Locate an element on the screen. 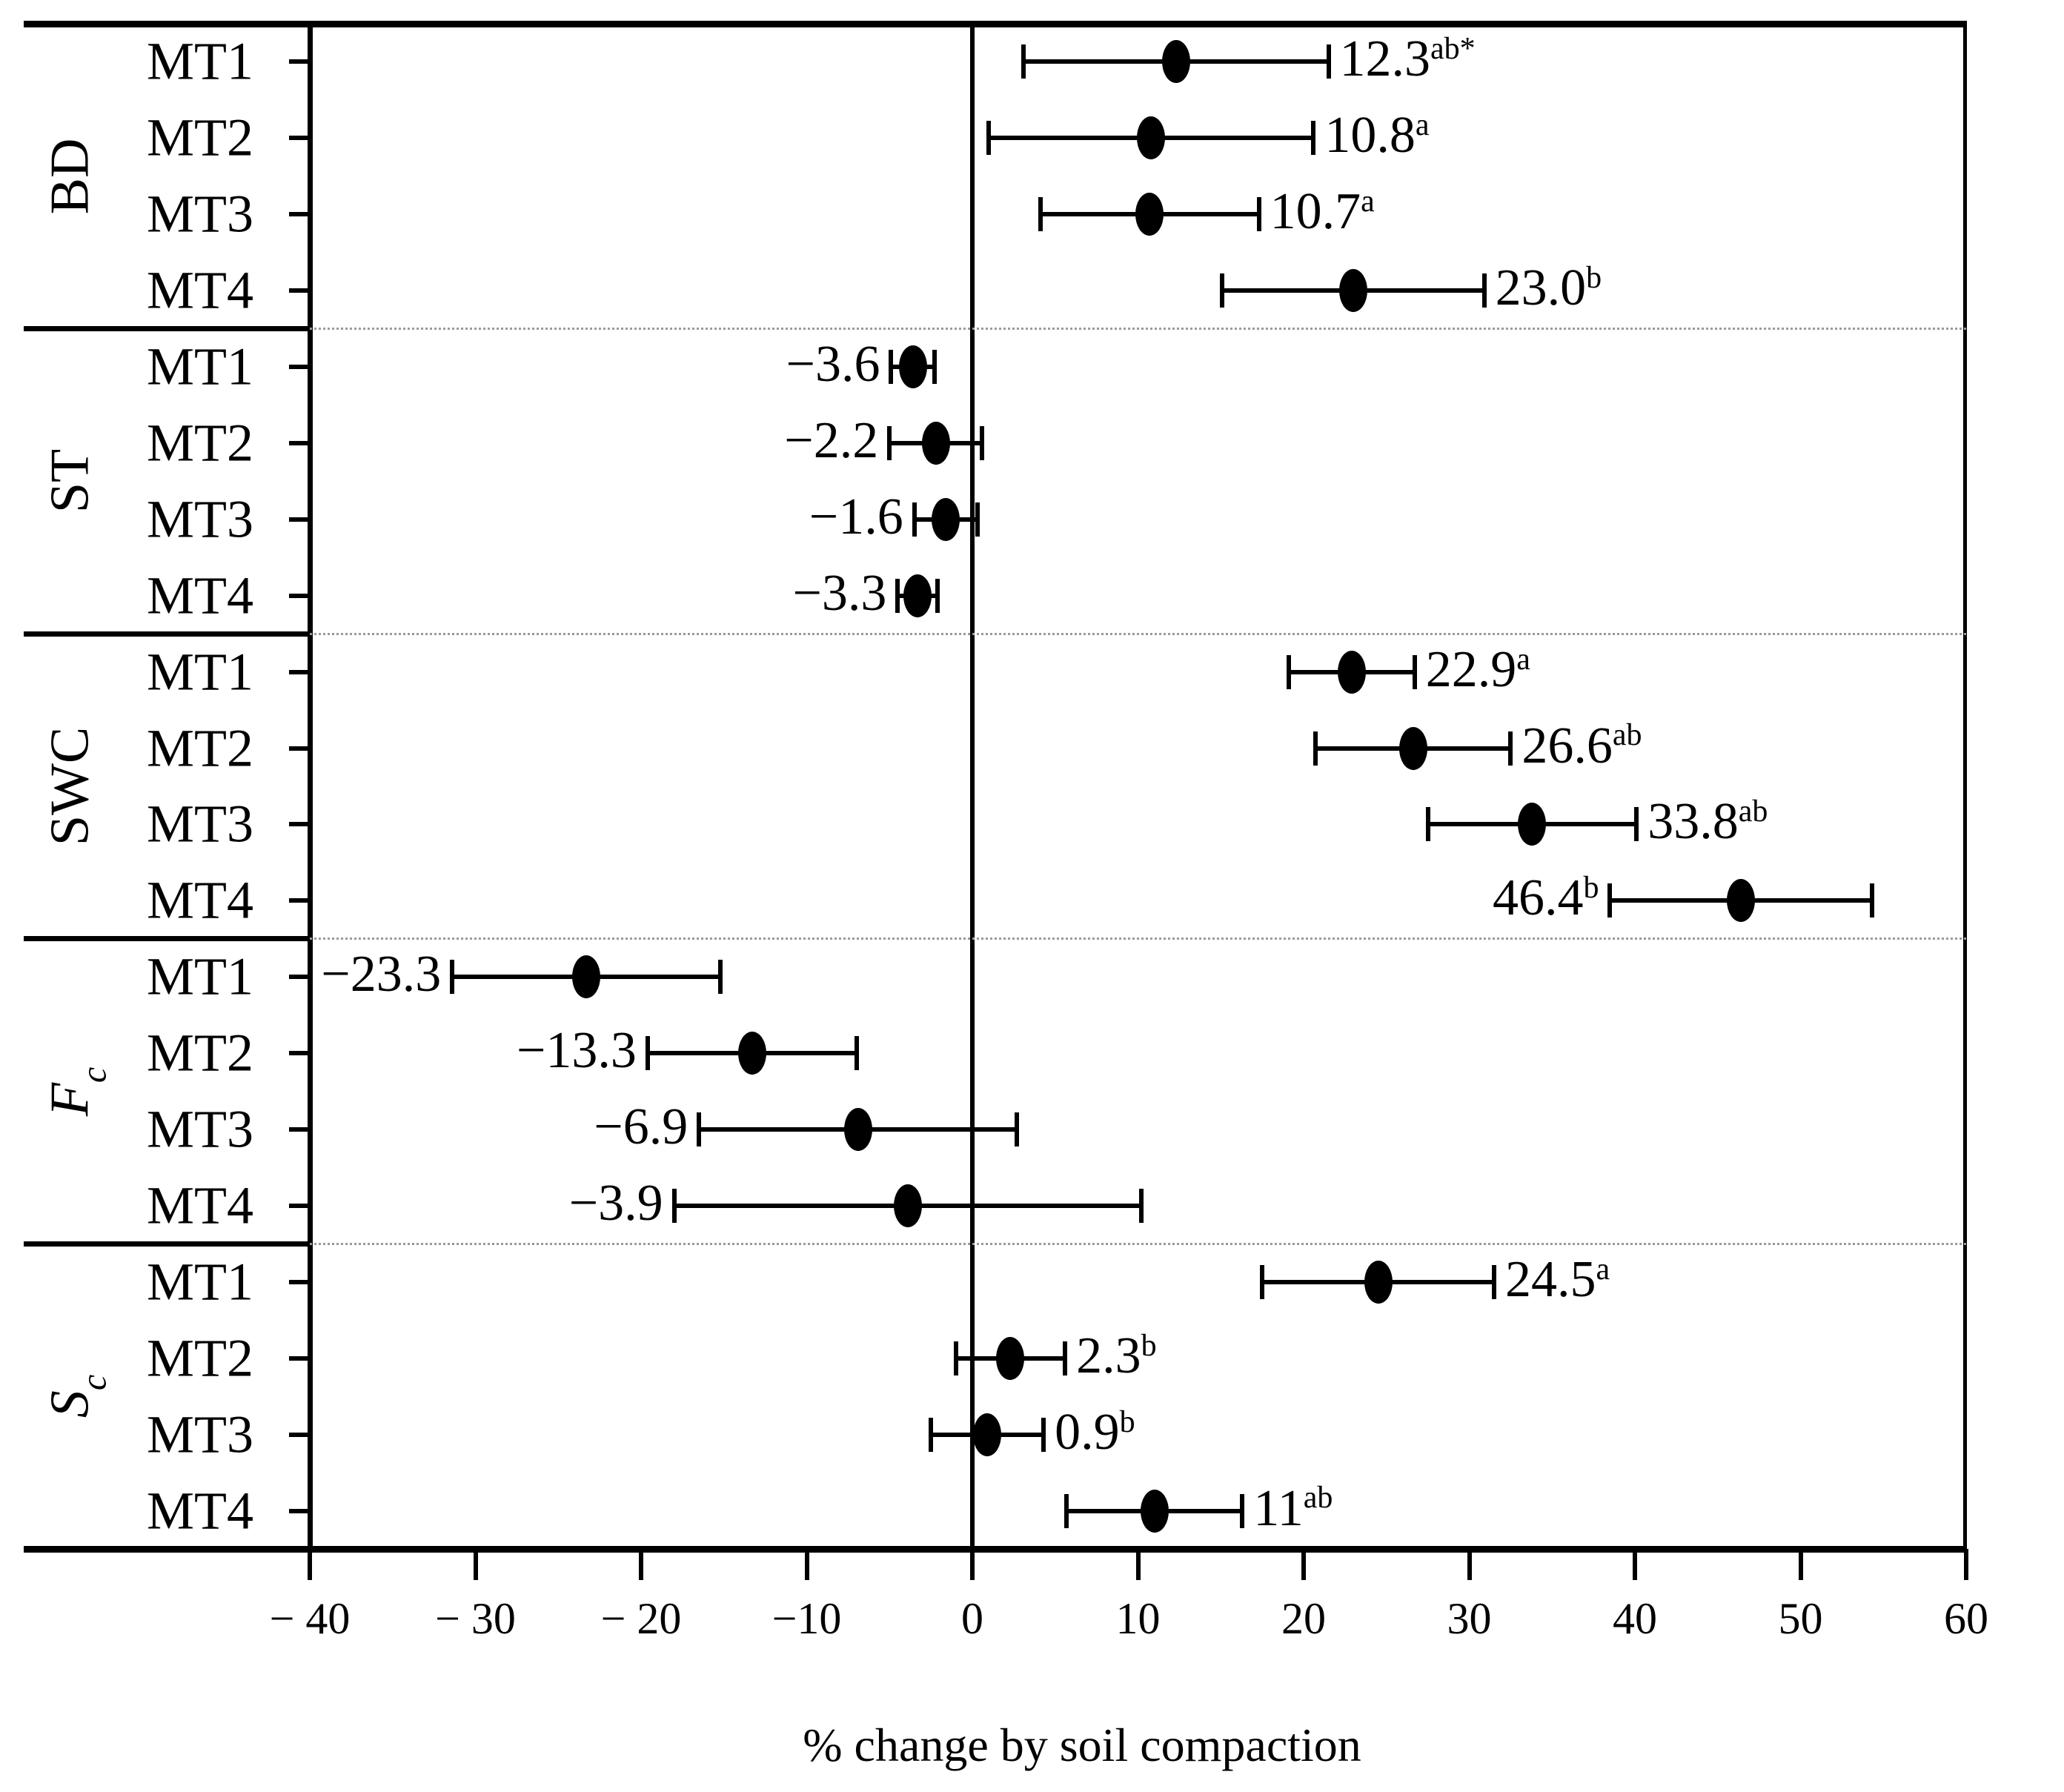 The height and width of the screenshot is (1792, 2064). x-tick-label: 10 is located at coordinates (1138, 1618).